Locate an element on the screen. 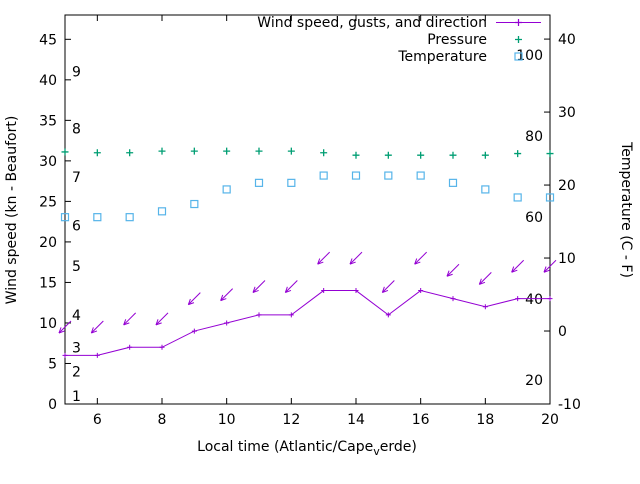 This screenshot has width=640, height=484. beaufort-label: 4 is located at coordinates (76, 316).